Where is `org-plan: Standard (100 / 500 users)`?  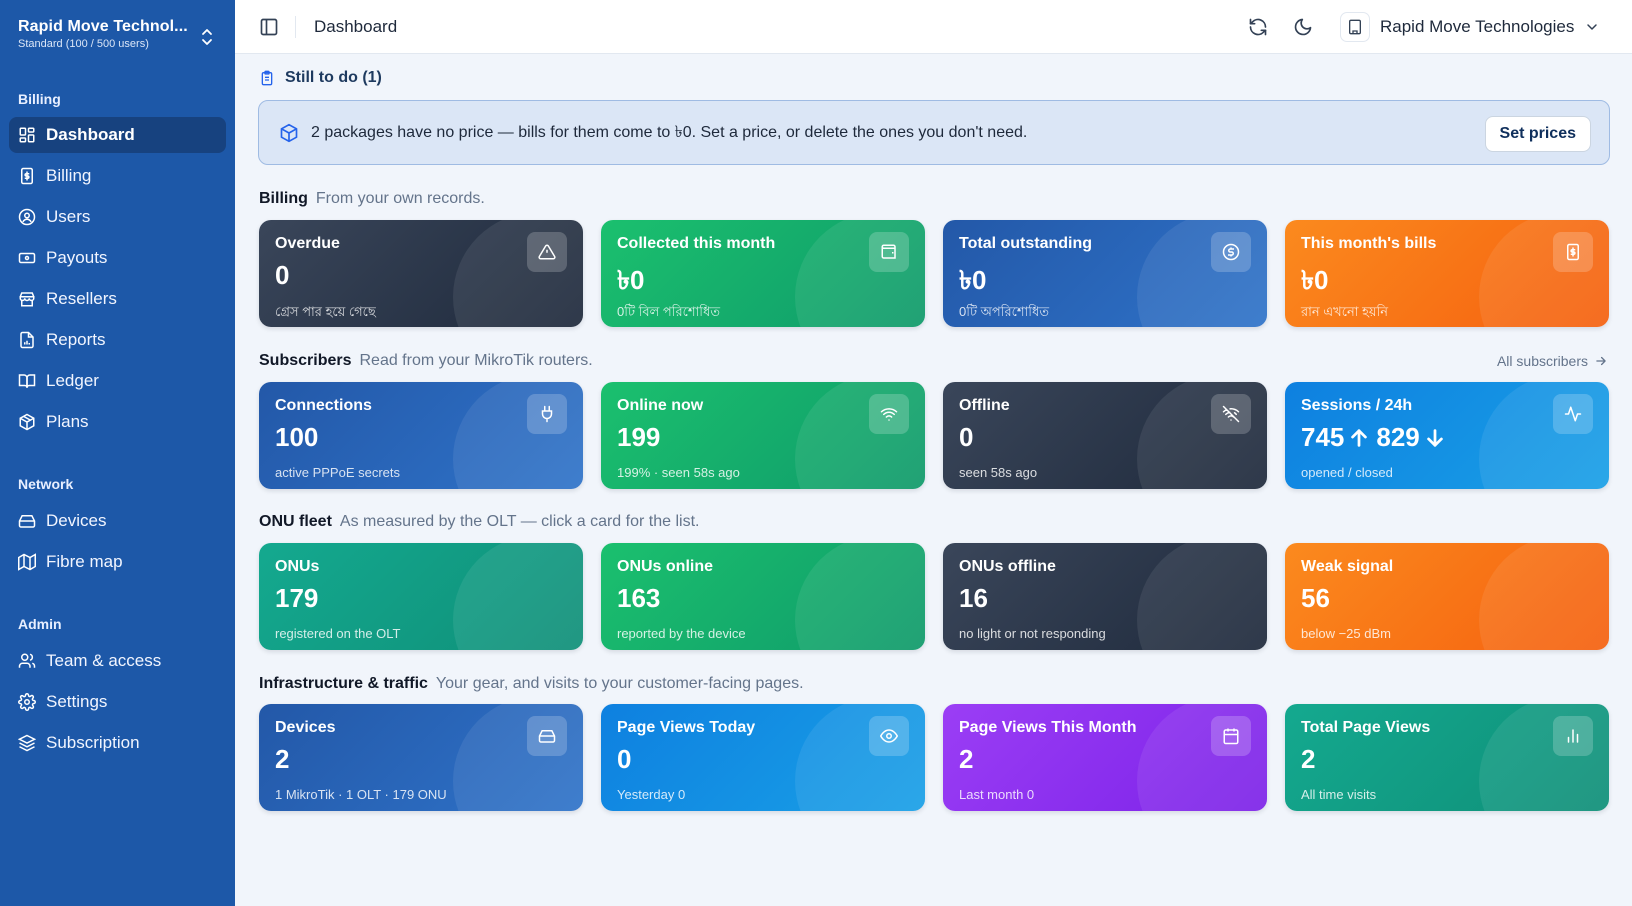
org-plan: Standard (100 / 500 users) is located at coordinates (83, 44).